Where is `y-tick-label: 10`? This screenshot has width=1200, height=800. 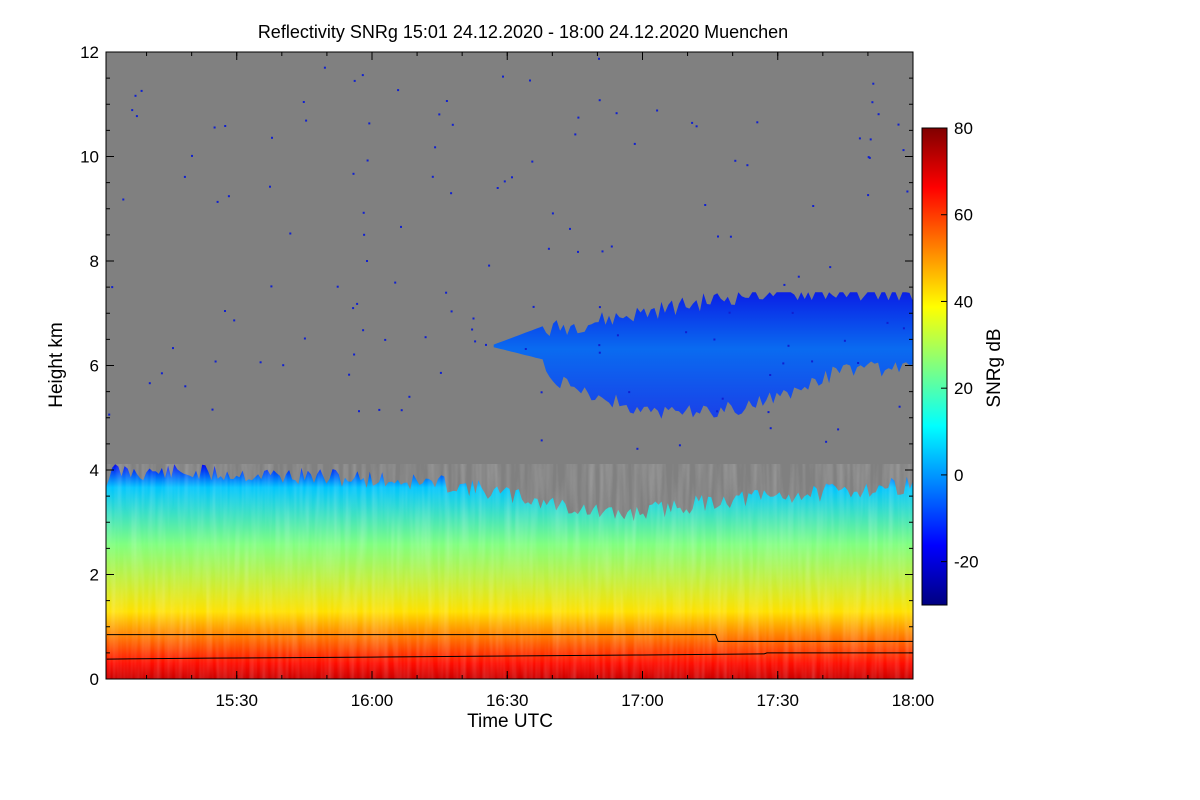
y-tick-label: 10 is located at coordinates (89, 157).